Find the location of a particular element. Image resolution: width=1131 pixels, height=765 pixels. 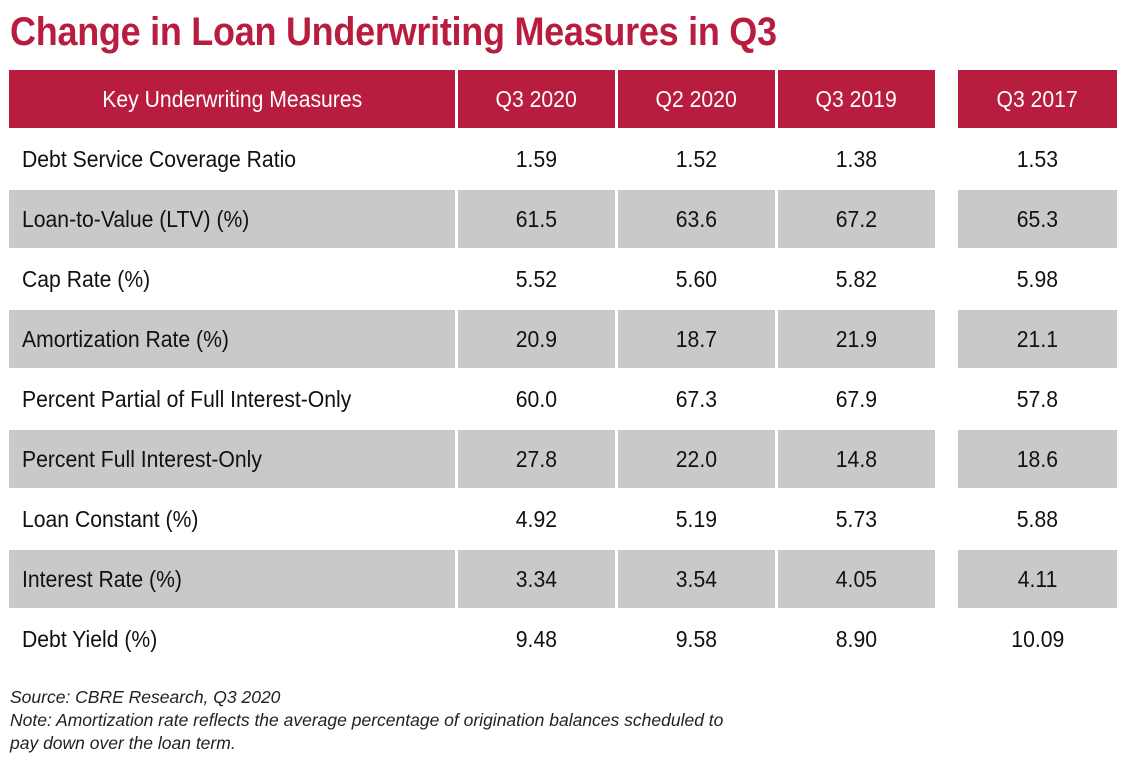

column-header-2-text: Q2 2020 is located at coordinates (696, 98).